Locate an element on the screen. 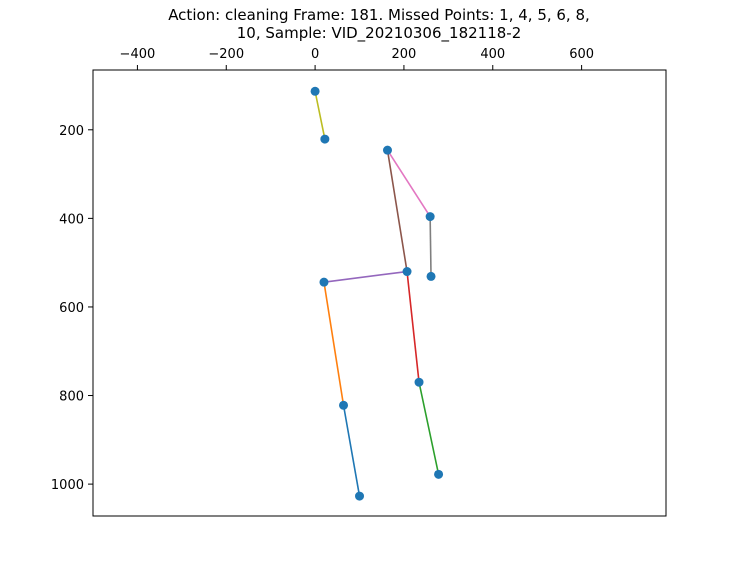 This screenshot has width=740, height=584. y-tick-label: 800 is located at coordinates (71, 397).